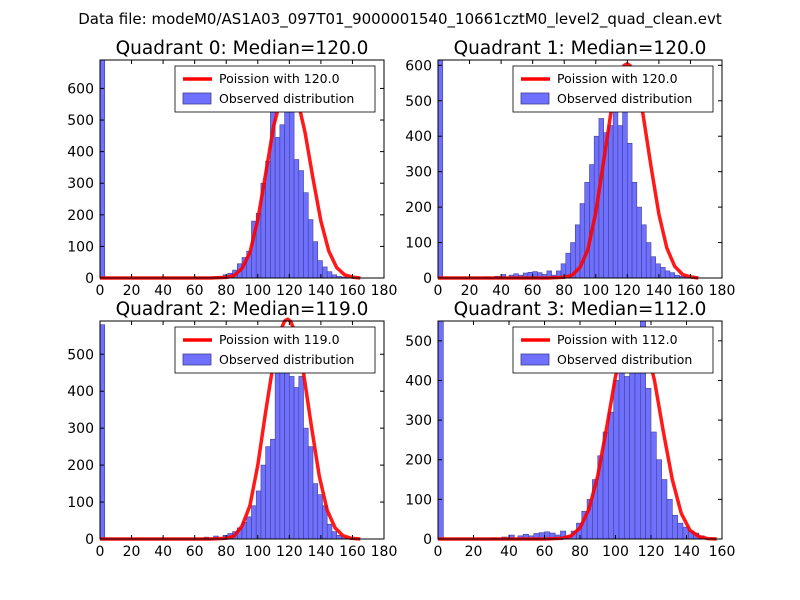 This screenshot has height=600, width=800. I want to click on panel-title: Quadrant 0: Median=120.0, so click(242, 48).